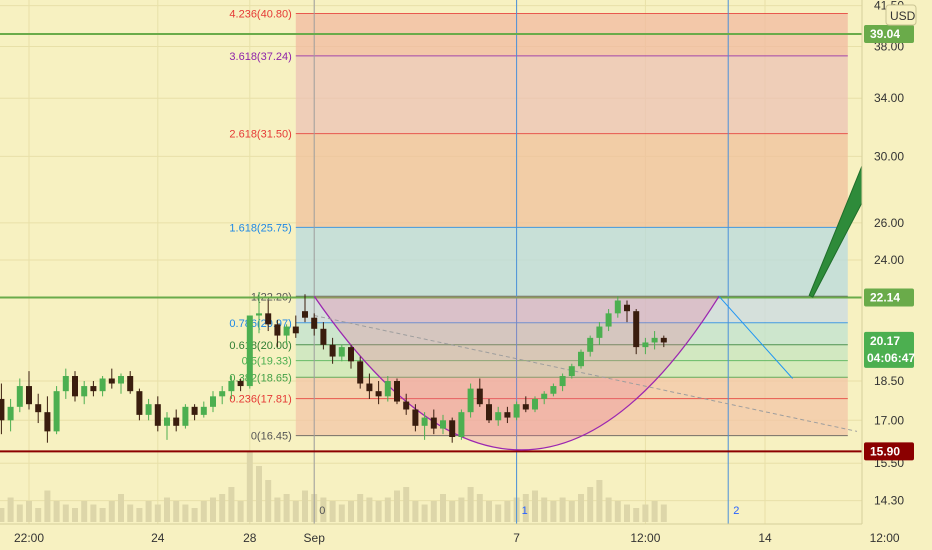  Describe the element at coordinates (322, 511) in the screenshot. I see `cycle-label: 0` at that location.